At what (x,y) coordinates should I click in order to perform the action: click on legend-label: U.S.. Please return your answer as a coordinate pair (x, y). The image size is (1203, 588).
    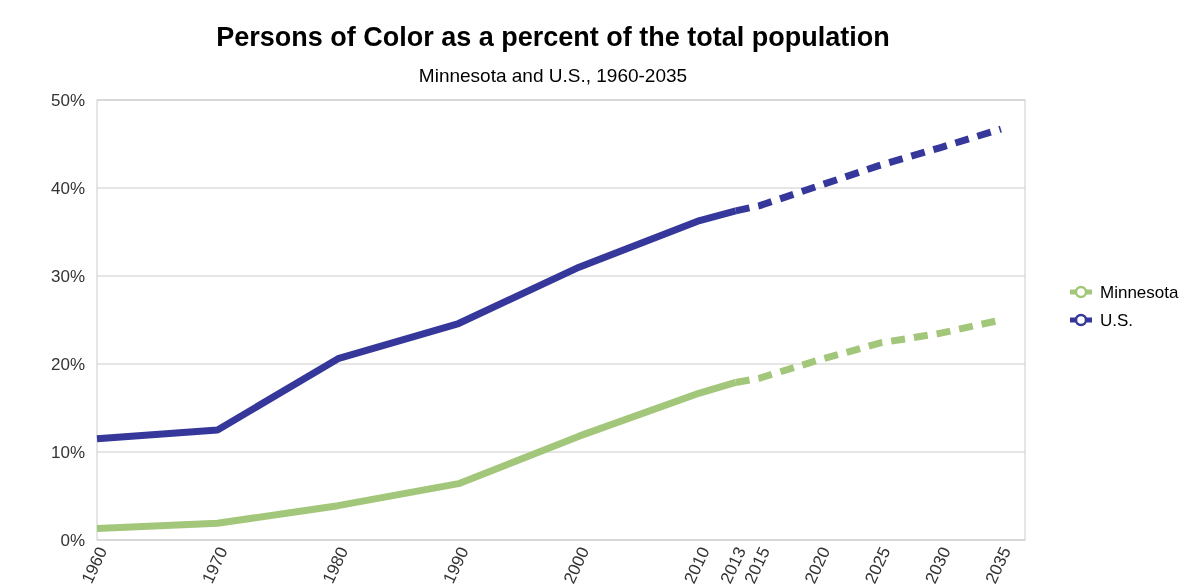
    Looking at the image, I should click on (1117, 320).